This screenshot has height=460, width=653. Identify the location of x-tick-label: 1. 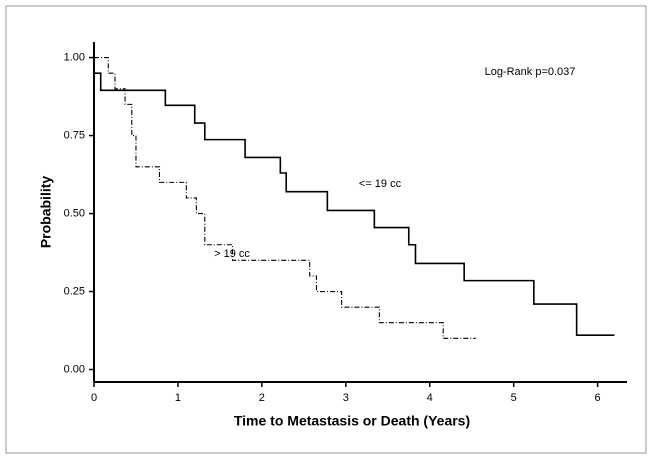
(178, 398).